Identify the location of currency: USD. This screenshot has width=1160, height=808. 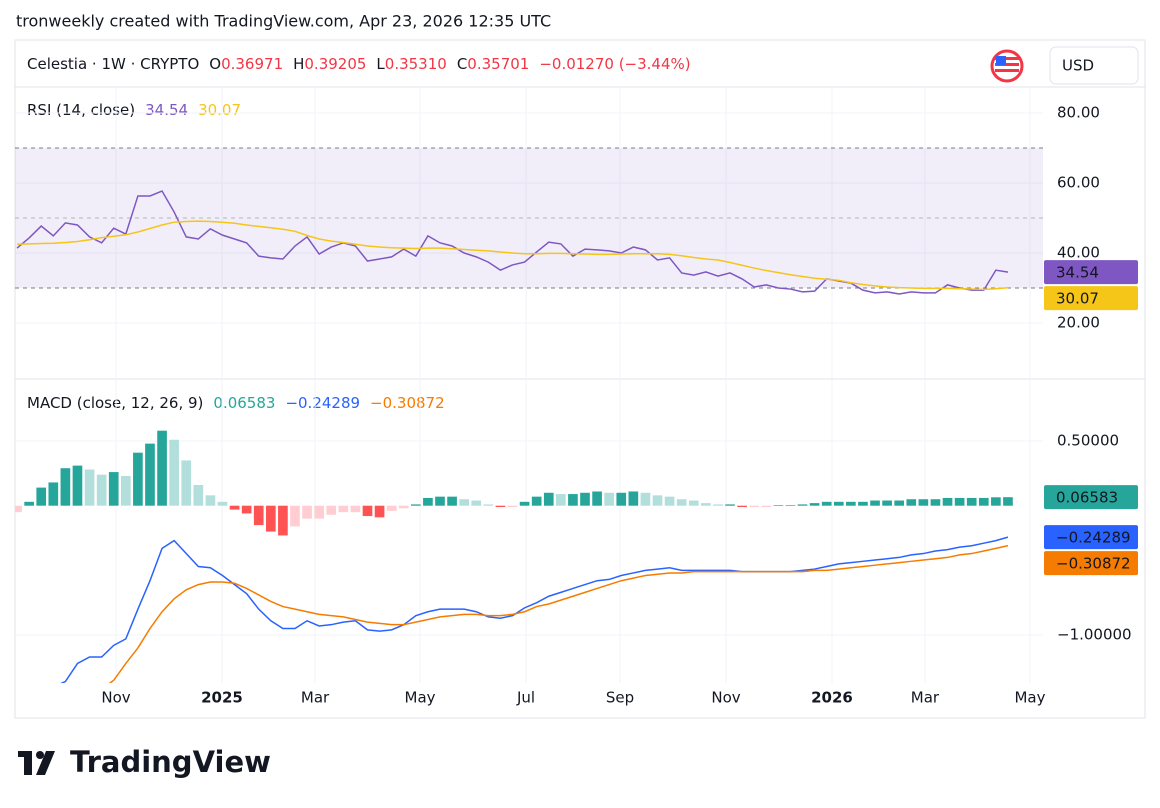
(1078, 66).